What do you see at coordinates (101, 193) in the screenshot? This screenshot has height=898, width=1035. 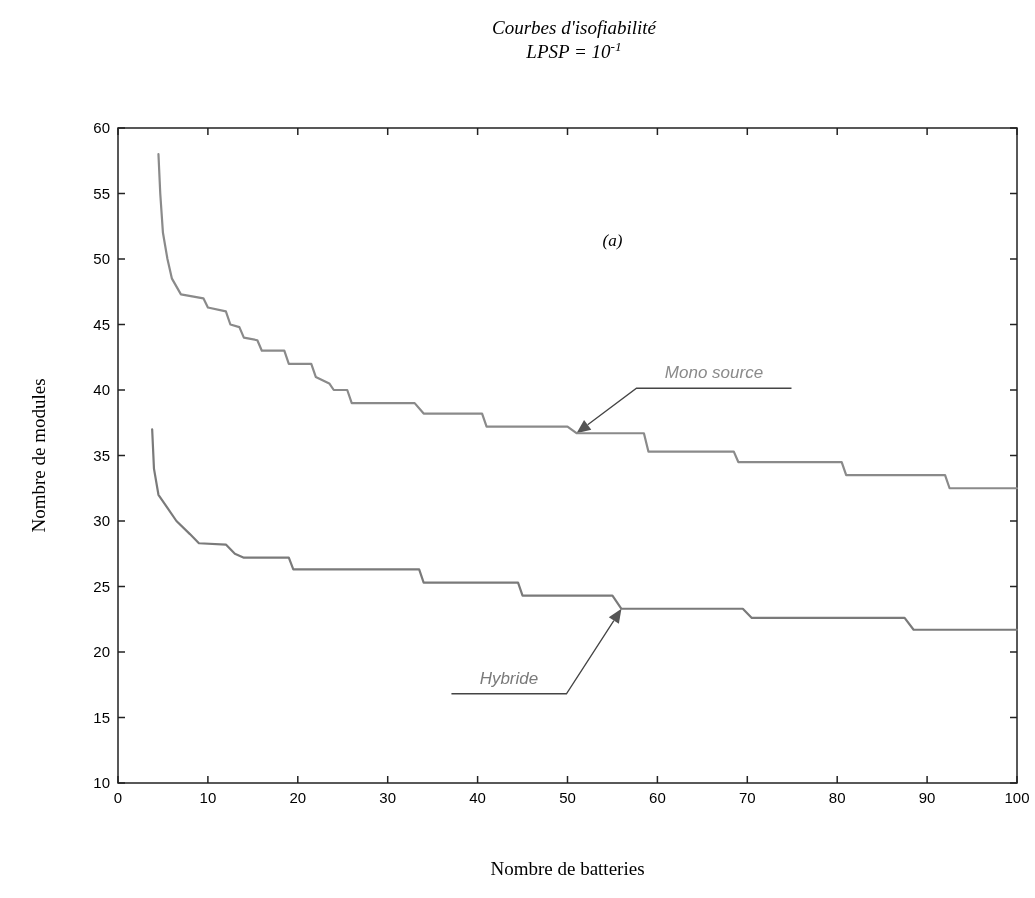 I see `y-tick-label: 55` at bounding box center [101, 193].